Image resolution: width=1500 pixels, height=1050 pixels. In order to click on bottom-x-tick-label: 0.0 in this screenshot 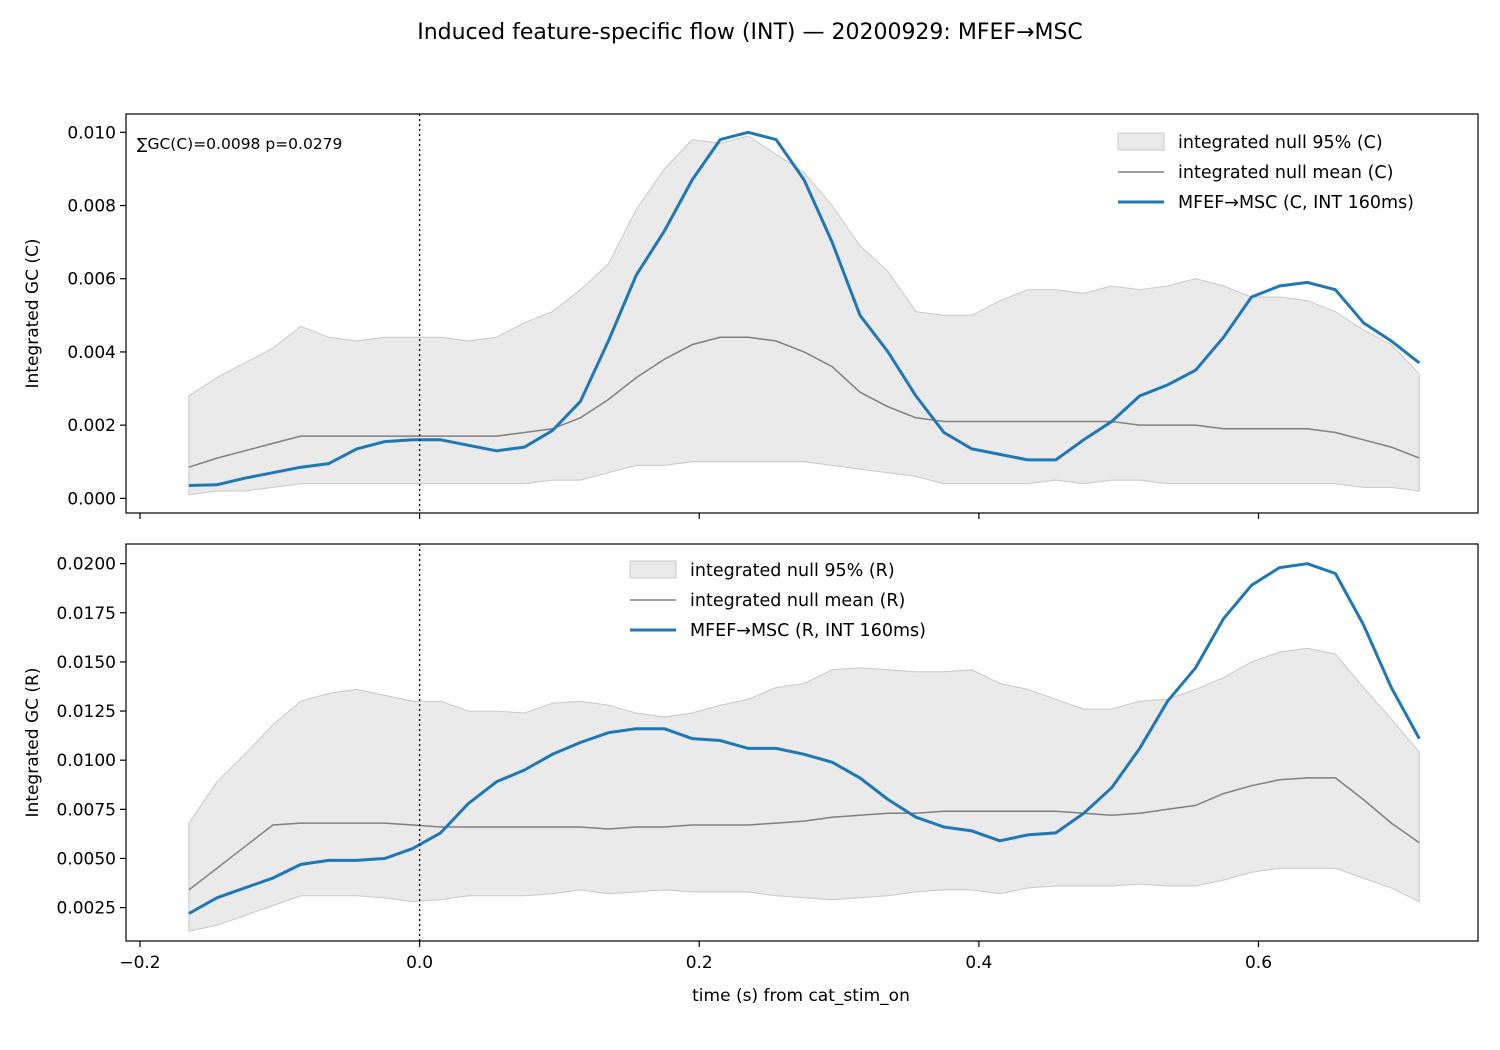, I will do `click(419, 963)`.